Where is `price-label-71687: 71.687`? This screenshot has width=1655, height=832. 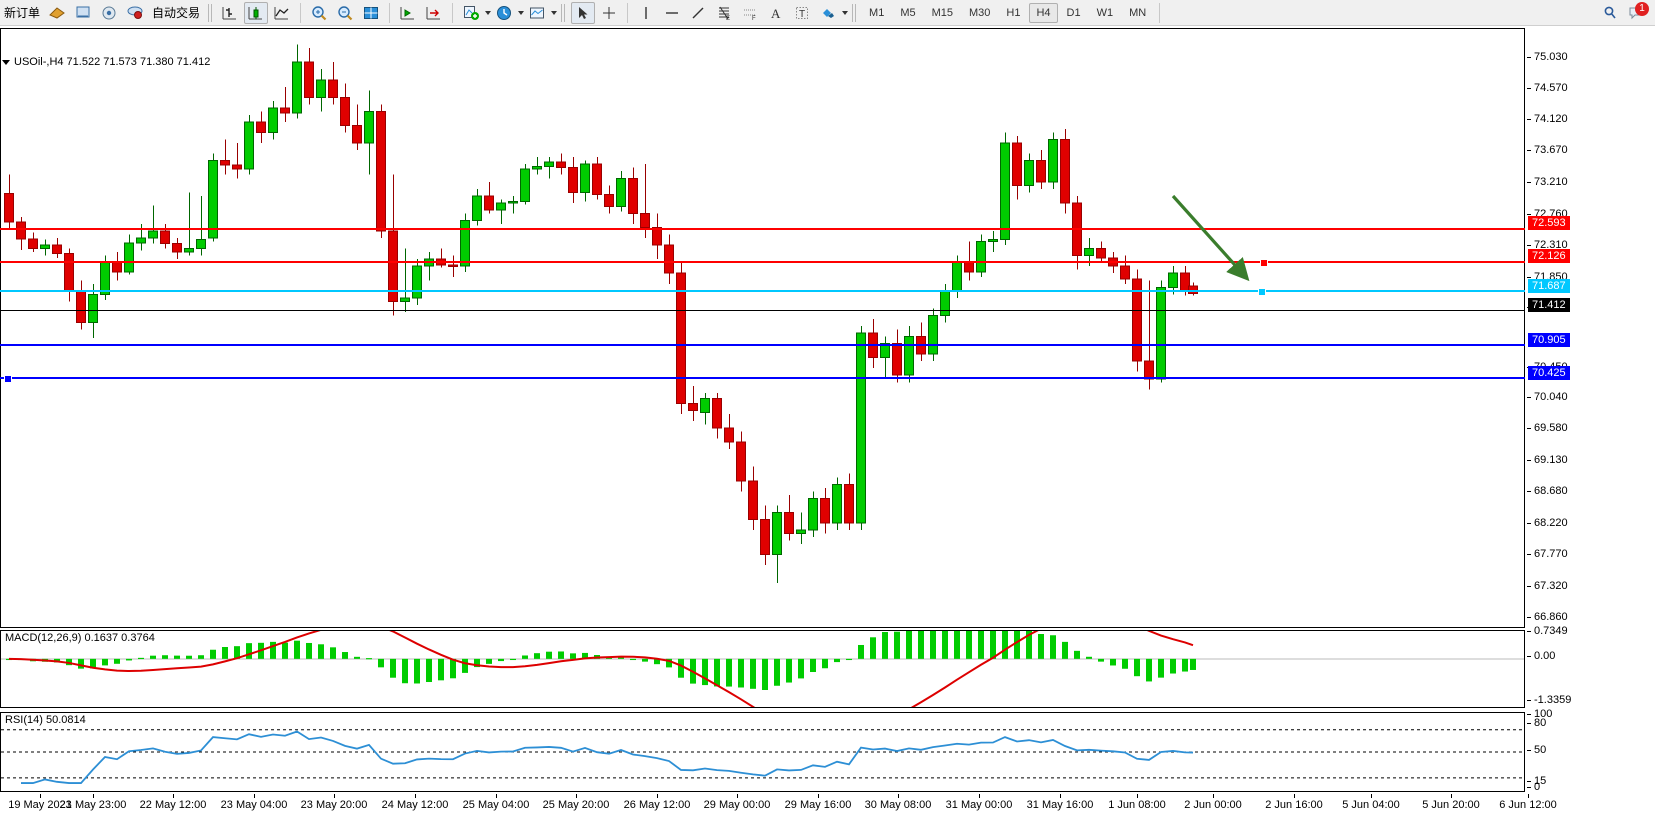 price-label-71687: 71.687 is located at coordinates (1549, 286).